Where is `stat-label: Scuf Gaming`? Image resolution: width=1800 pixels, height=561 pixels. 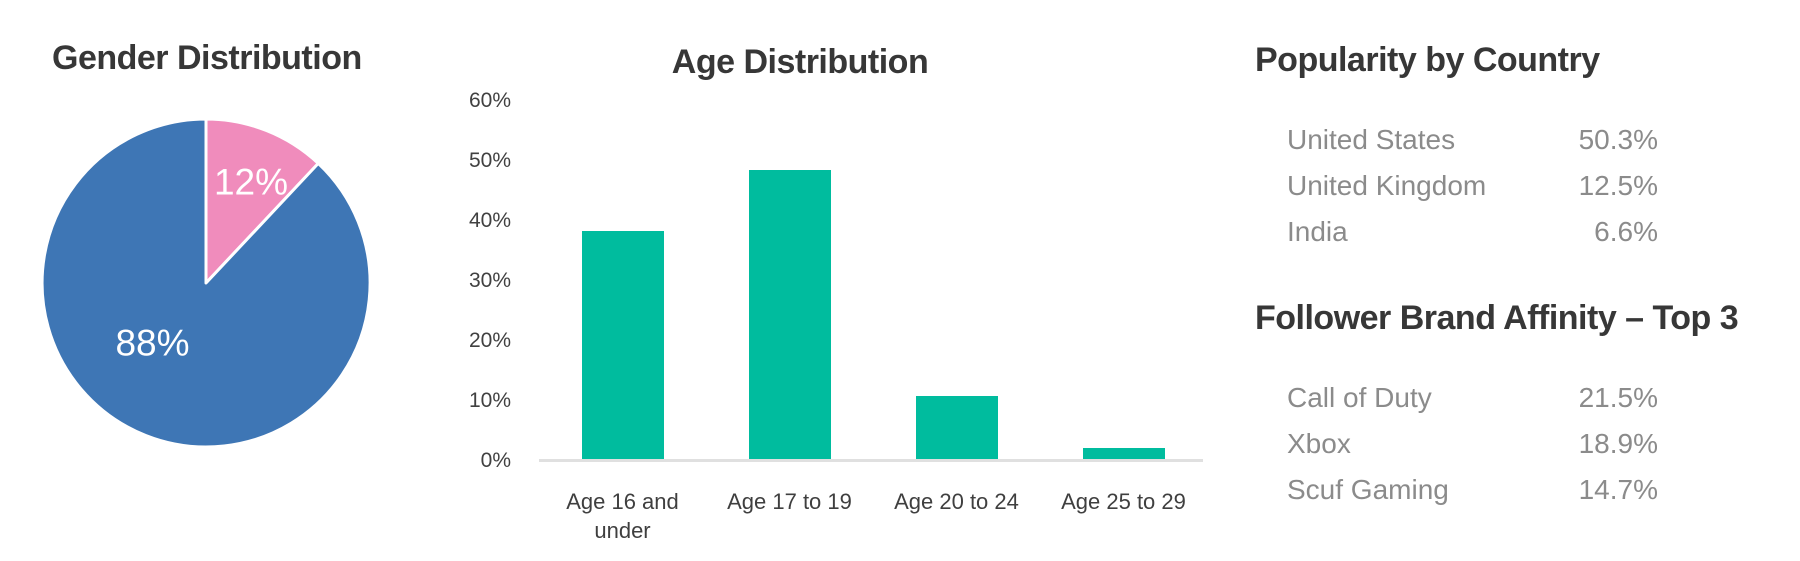 stat-label: Scuf Gaming is located at coordinates (1368, 489).